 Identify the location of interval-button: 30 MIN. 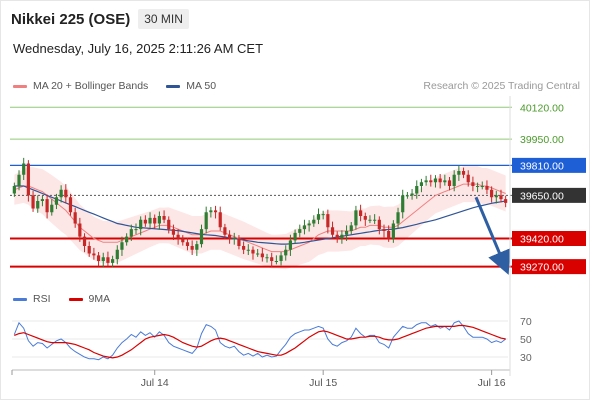
(163, 19).